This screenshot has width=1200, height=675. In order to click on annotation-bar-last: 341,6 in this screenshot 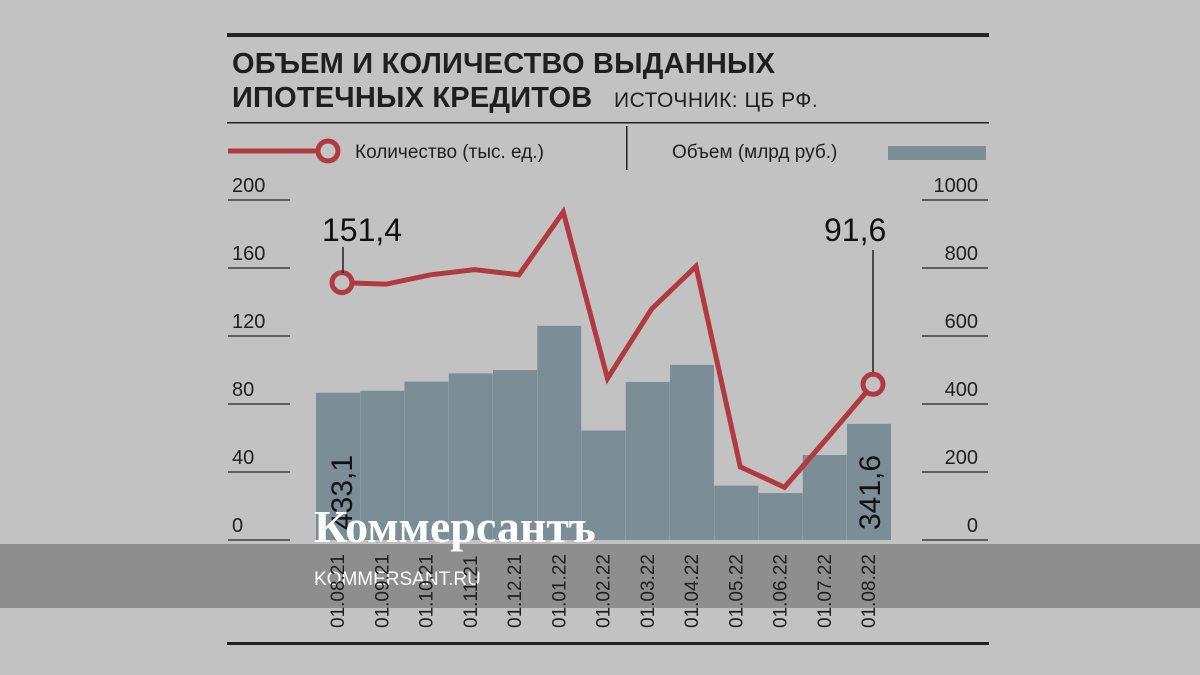, I will do `click(870, 492)`.